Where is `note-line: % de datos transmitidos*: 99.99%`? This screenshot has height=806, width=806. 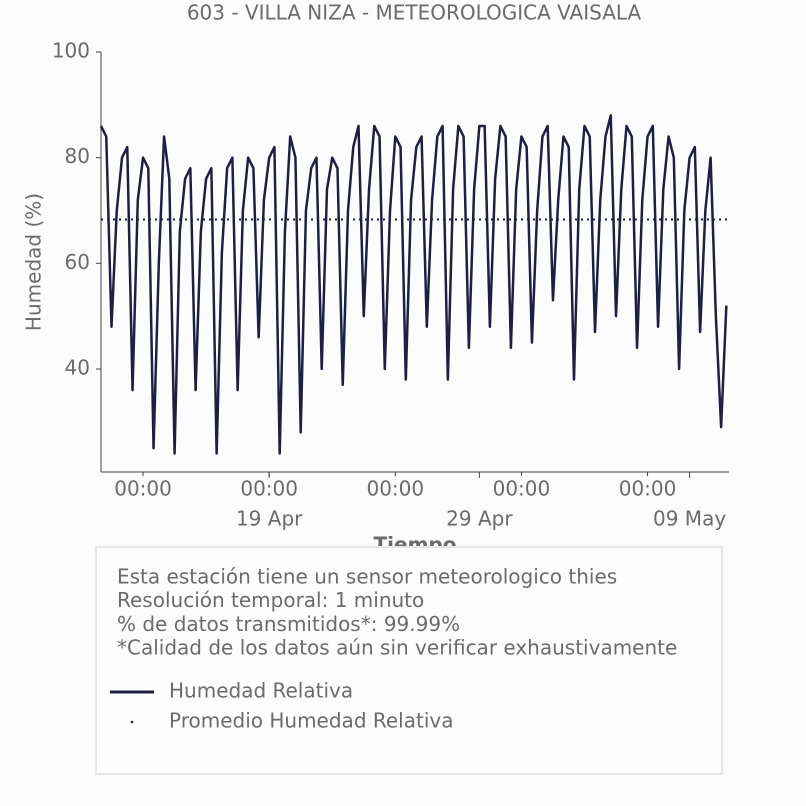
note-line: % de datos transmitidos*: 99.99% is located at coordinates (288, 624).